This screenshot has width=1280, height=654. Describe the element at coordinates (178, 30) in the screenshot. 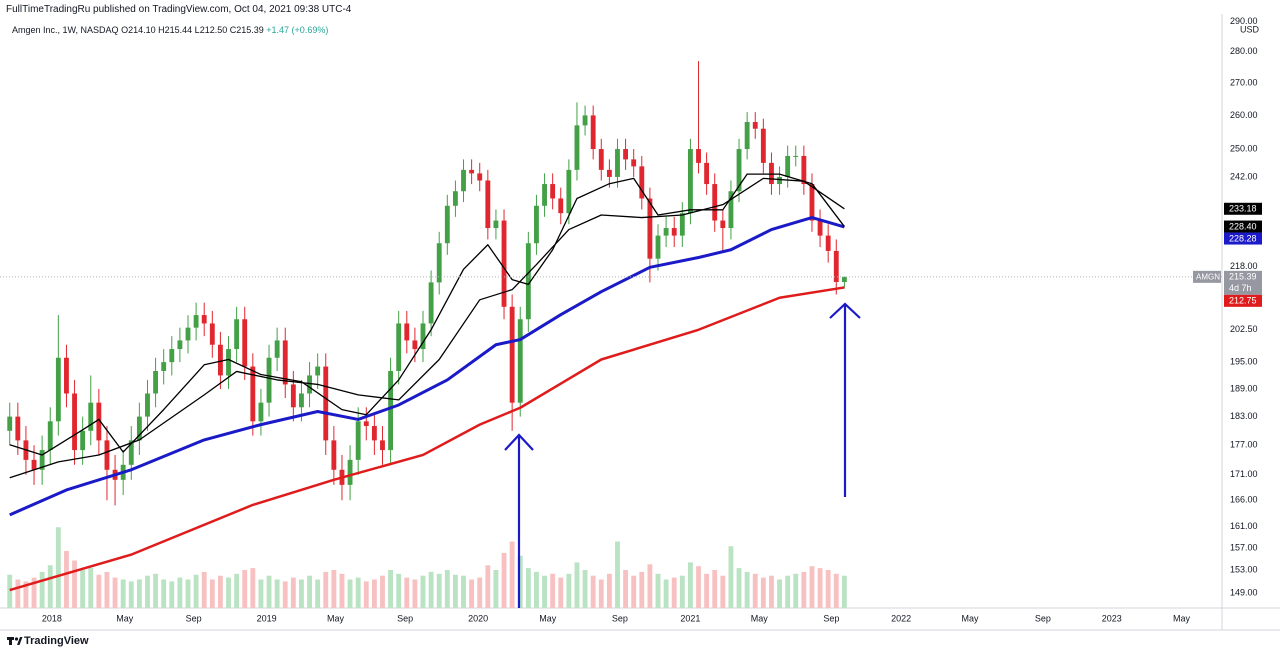

I see `ohlc-value: 215.44` at that location.